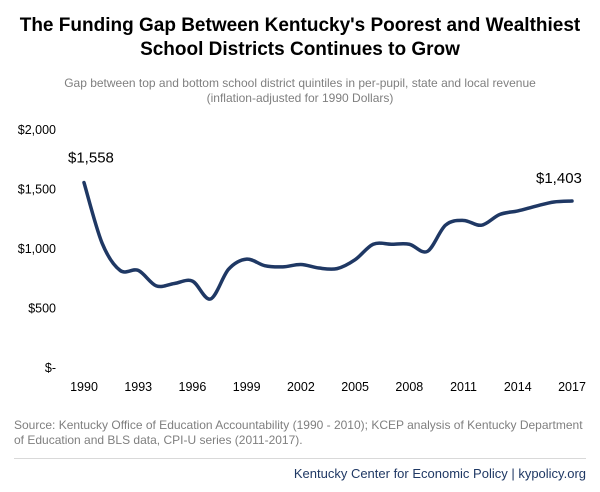  Describe the element at coordinates (328, 387) in the screenshot. I see `x-axis: 1990 1993 1996 1999 2002 2005 2008 2011 2014 2017` at that location.